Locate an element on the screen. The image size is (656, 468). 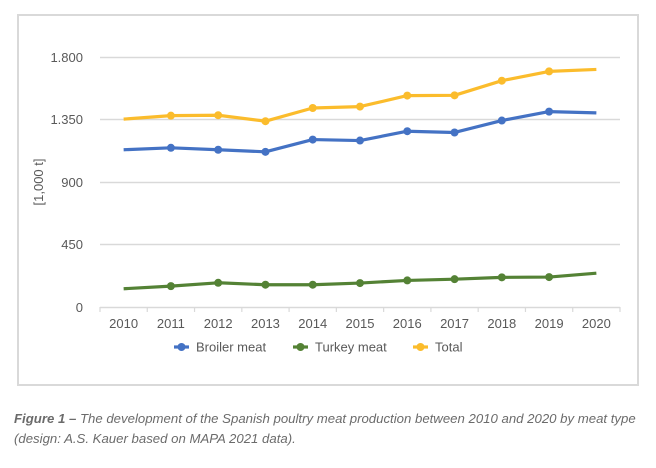
legend-item: Total is located at coordinates (438, 347).